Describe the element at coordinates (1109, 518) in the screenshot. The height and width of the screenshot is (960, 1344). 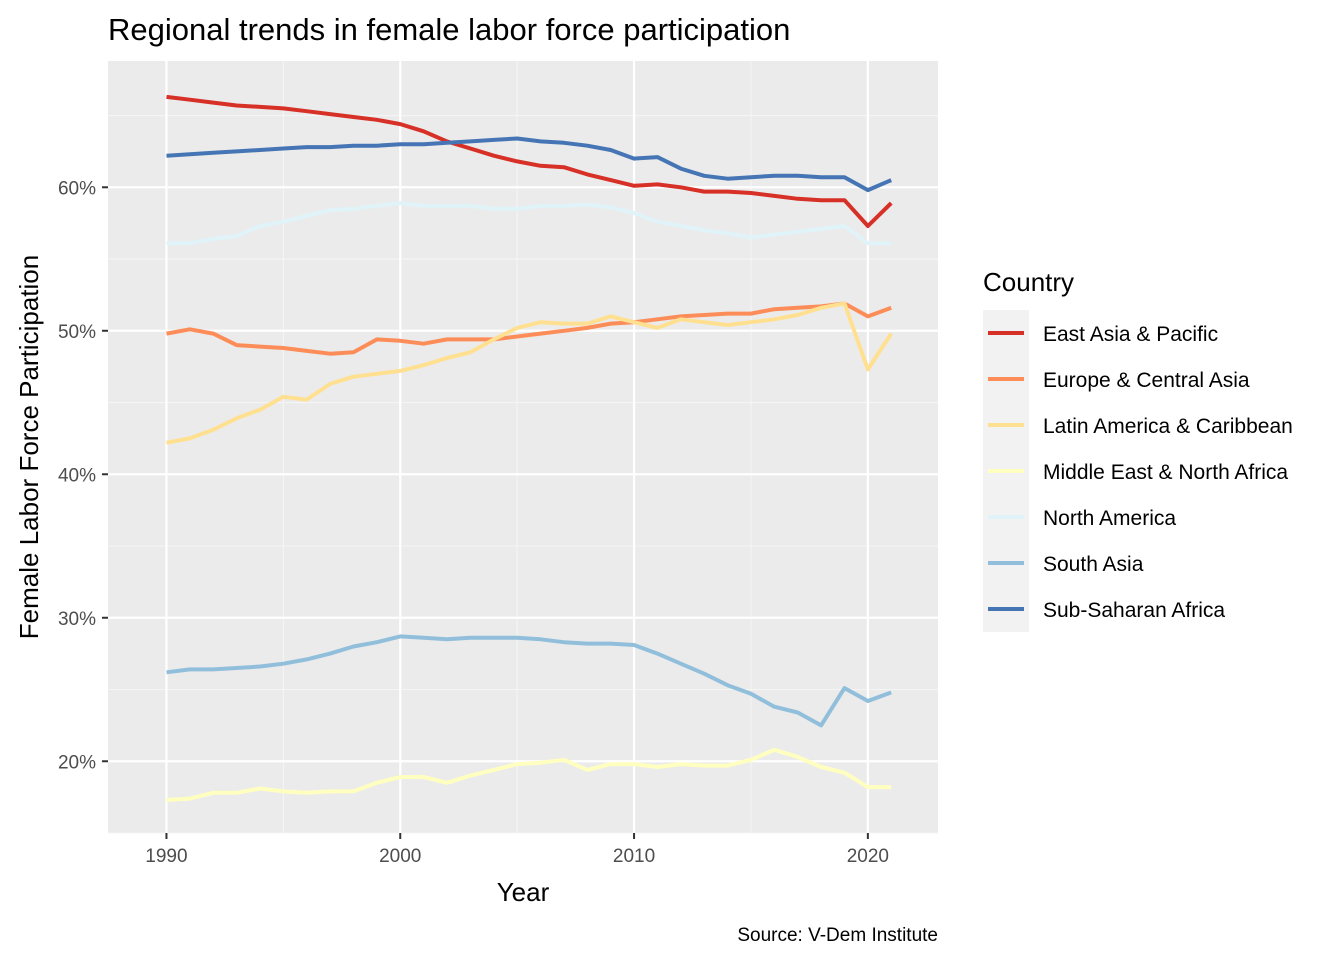
I see `legend-label-5: North America` at that location.